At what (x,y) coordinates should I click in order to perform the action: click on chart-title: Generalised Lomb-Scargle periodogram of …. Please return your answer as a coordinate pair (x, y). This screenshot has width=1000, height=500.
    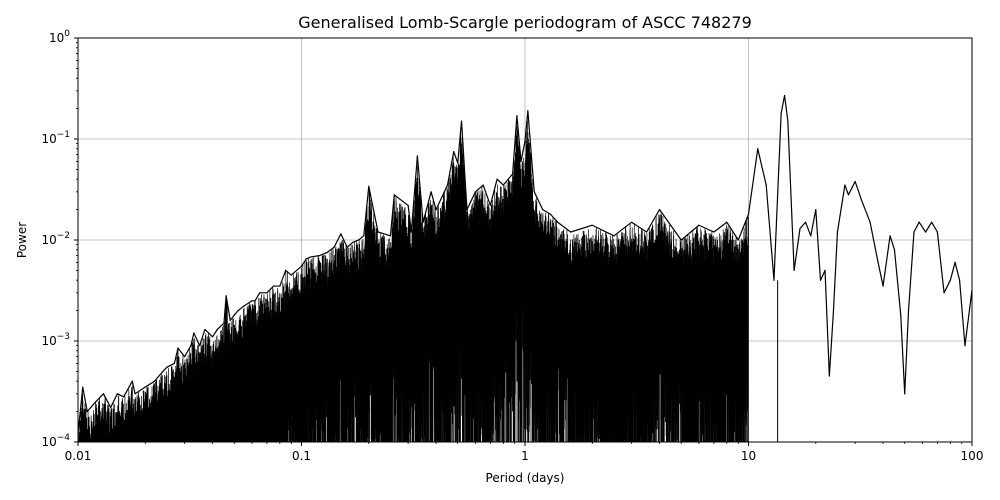
    Looking at the image, I should click on (525, 22).